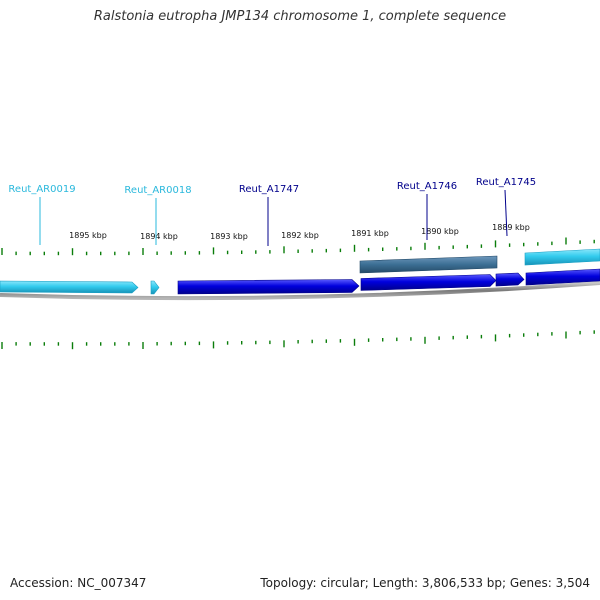 The width and height of the screenshot is (600, 600). What do you see at coordinates (269, 189) in the screenshot?
I see `feature-label-reut-a1747: Reut_A1747` at bounding box center [269, 189].